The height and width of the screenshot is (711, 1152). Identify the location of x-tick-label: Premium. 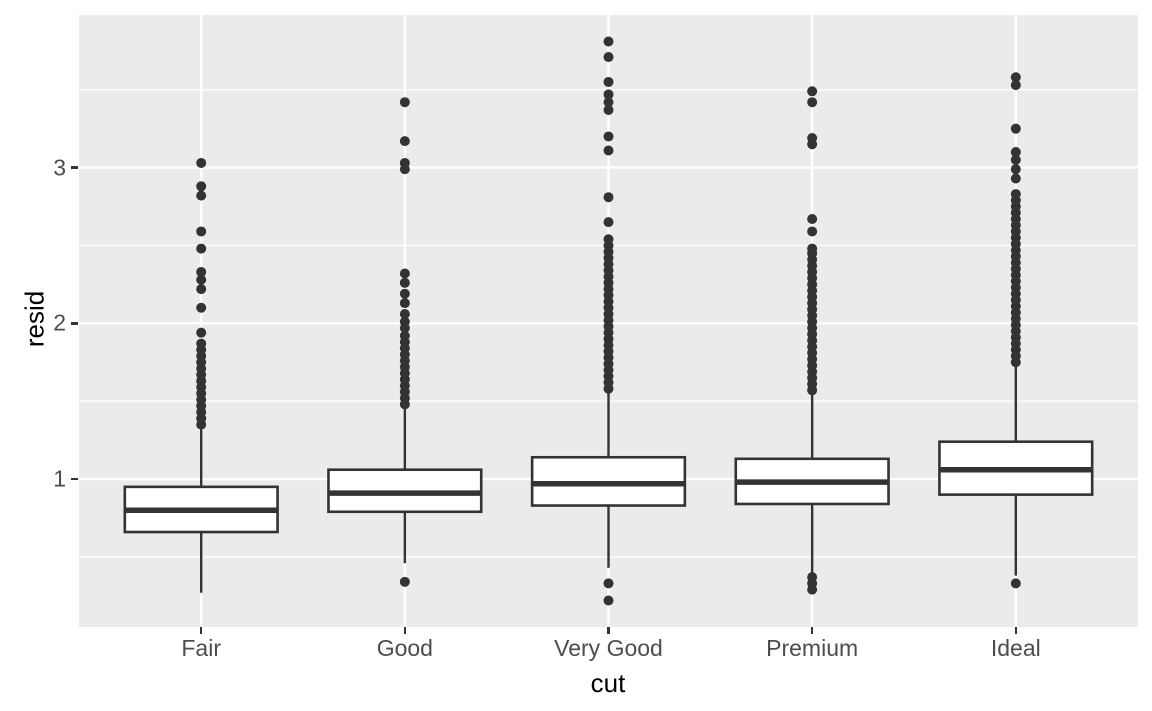
(812, 648).